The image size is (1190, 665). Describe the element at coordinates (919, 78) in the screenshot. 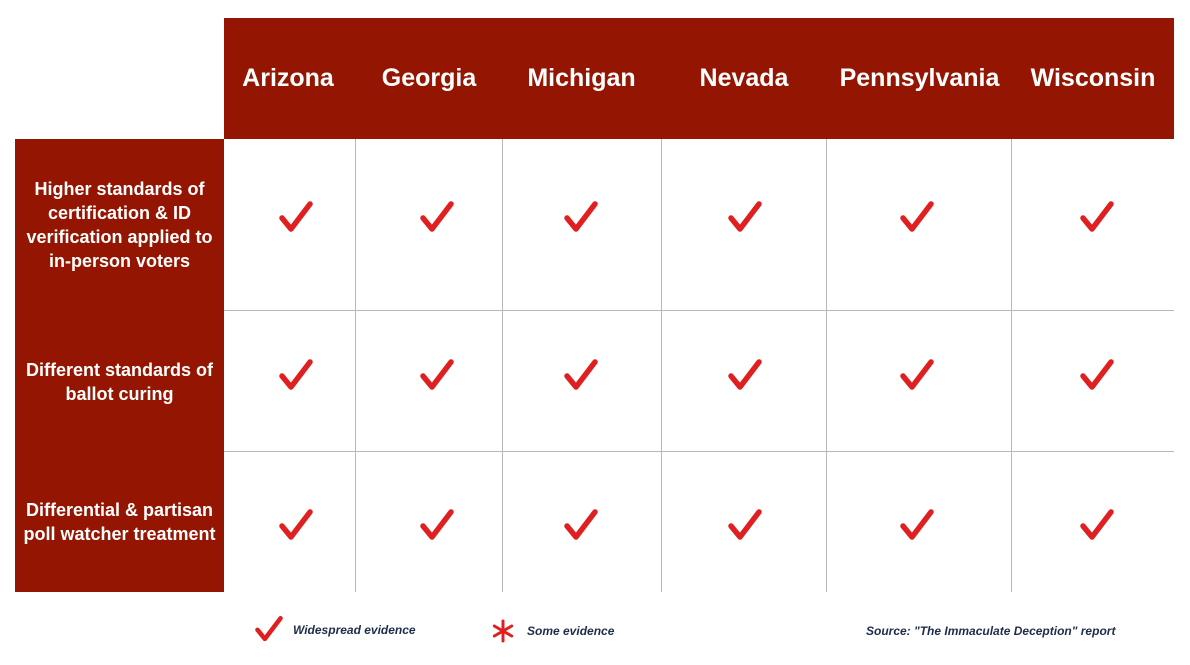

I see `column-header-pennsylvania: Pennsylvania` at that location.